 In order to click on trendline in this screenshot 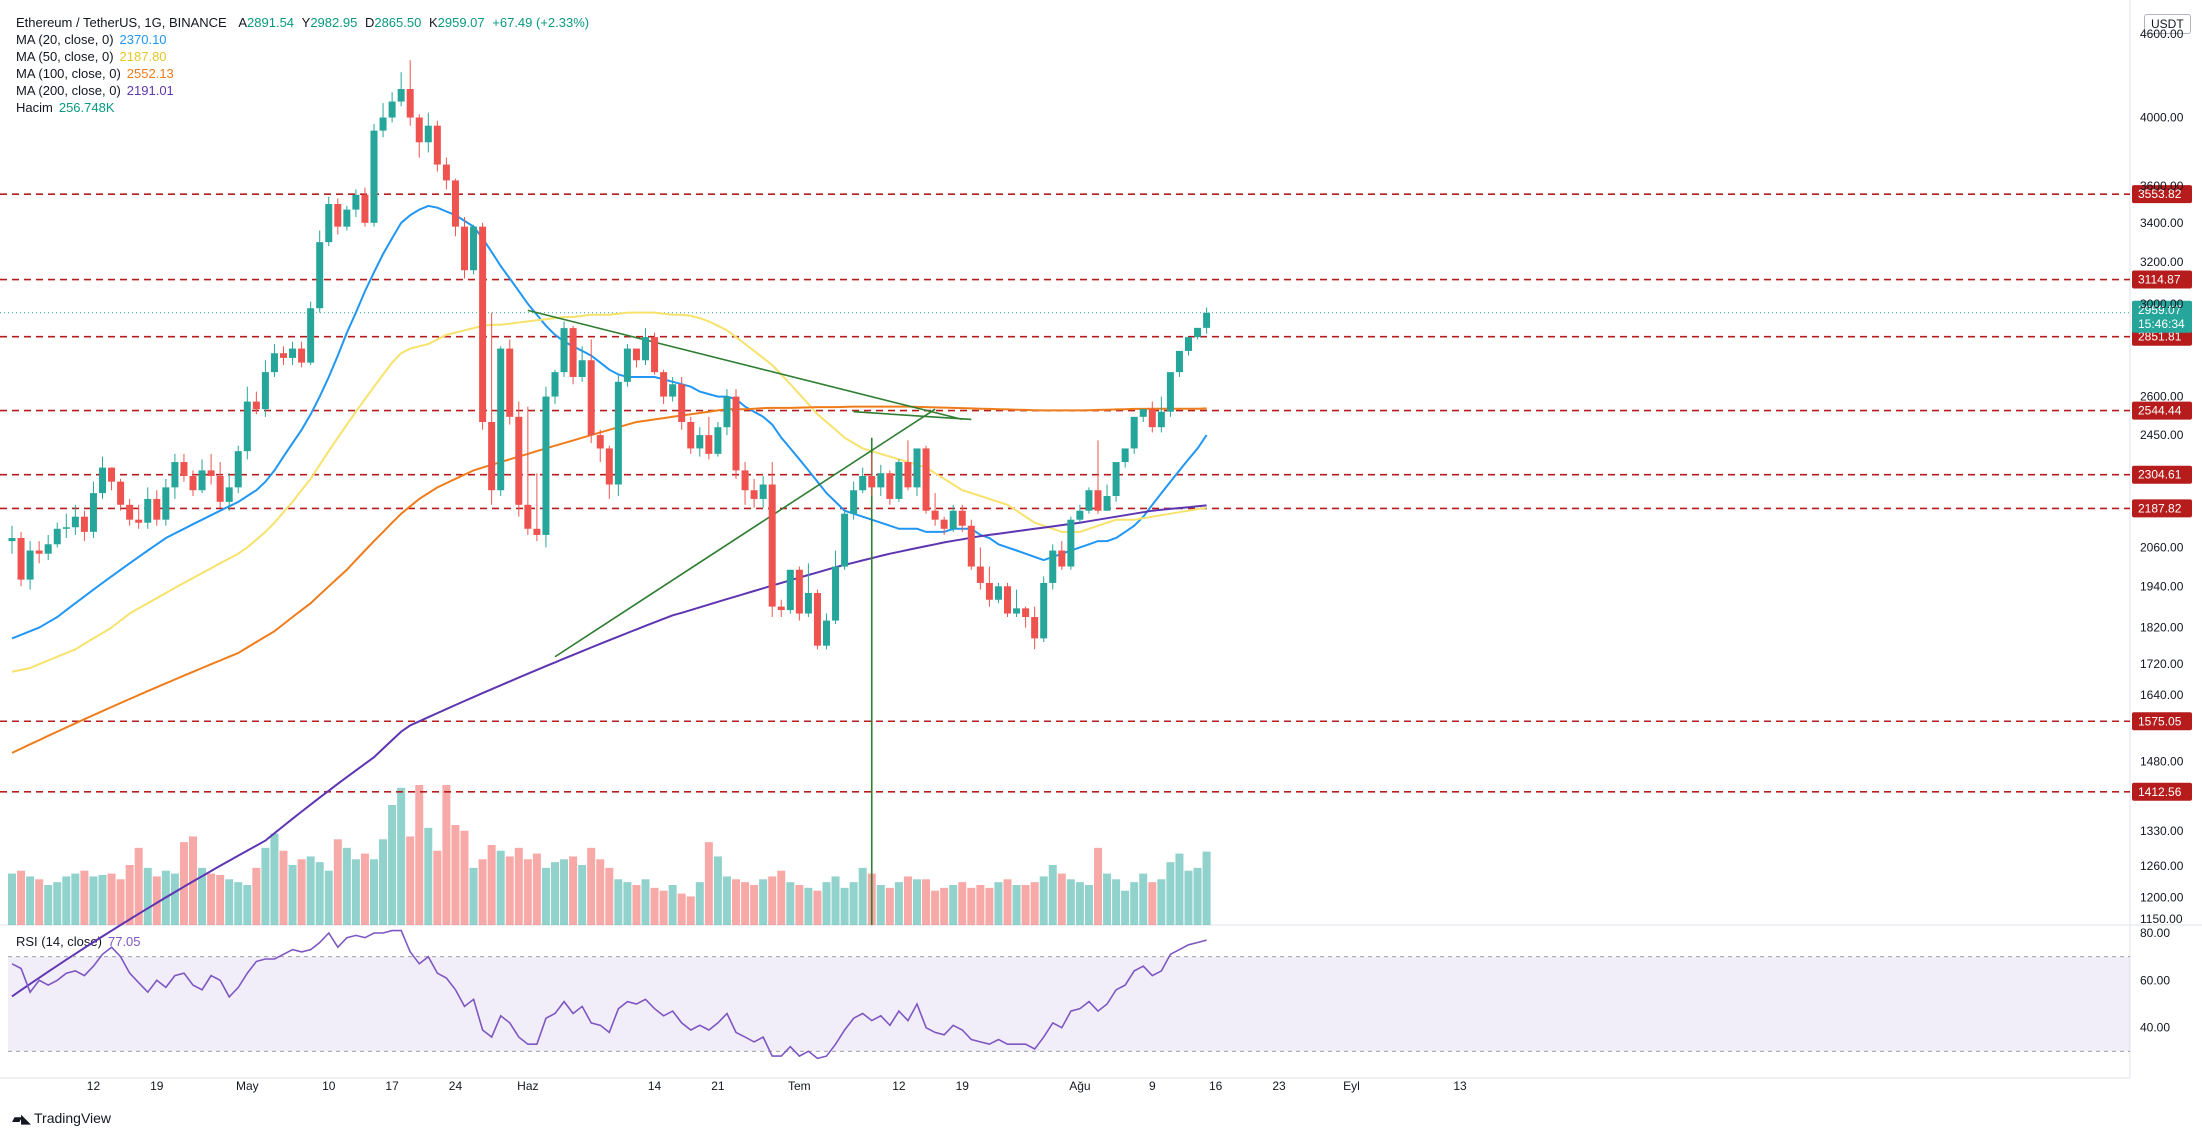, I will do `click(912, 415)`.